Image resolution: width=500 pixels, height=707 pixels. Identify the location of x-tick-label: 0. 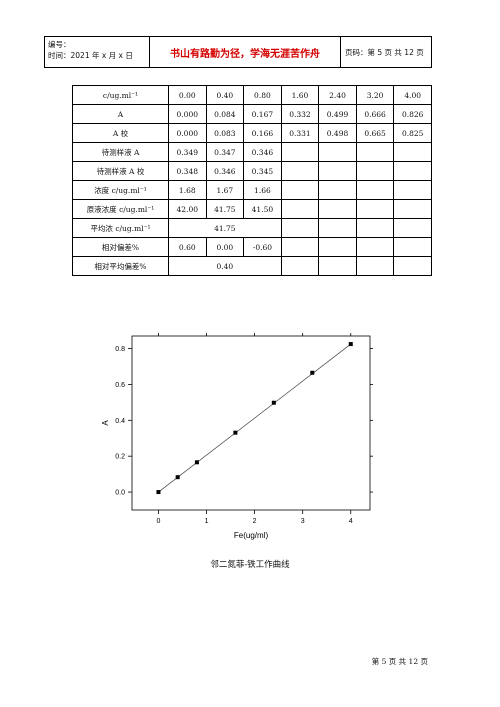
(158, 521).